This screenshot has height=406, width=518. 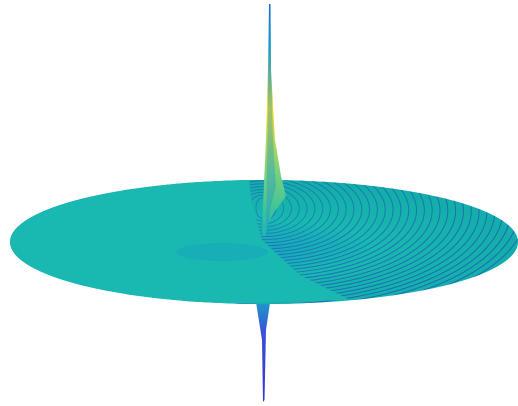 I want to click on peak-spike, so click(x=274, y=120).